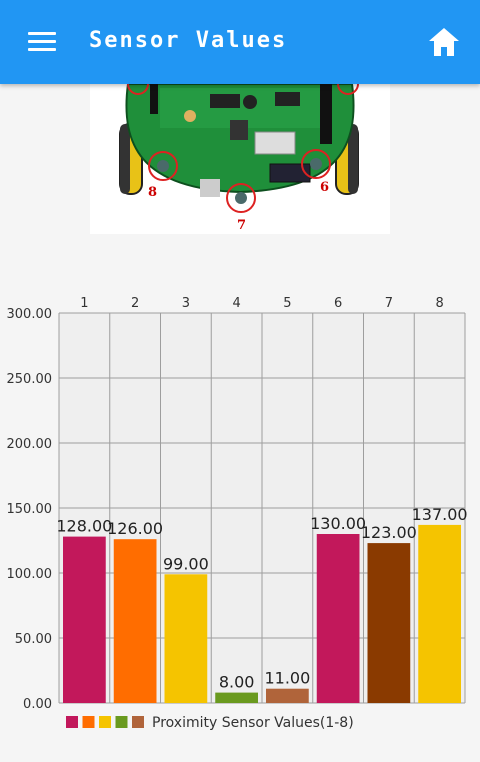 The height and width of the screenshot is (762, 480). What do you see at coordinates (338, 523) in the screenshot?
I see `bar-value-label: 130.00` at bounding box center [338, 523].